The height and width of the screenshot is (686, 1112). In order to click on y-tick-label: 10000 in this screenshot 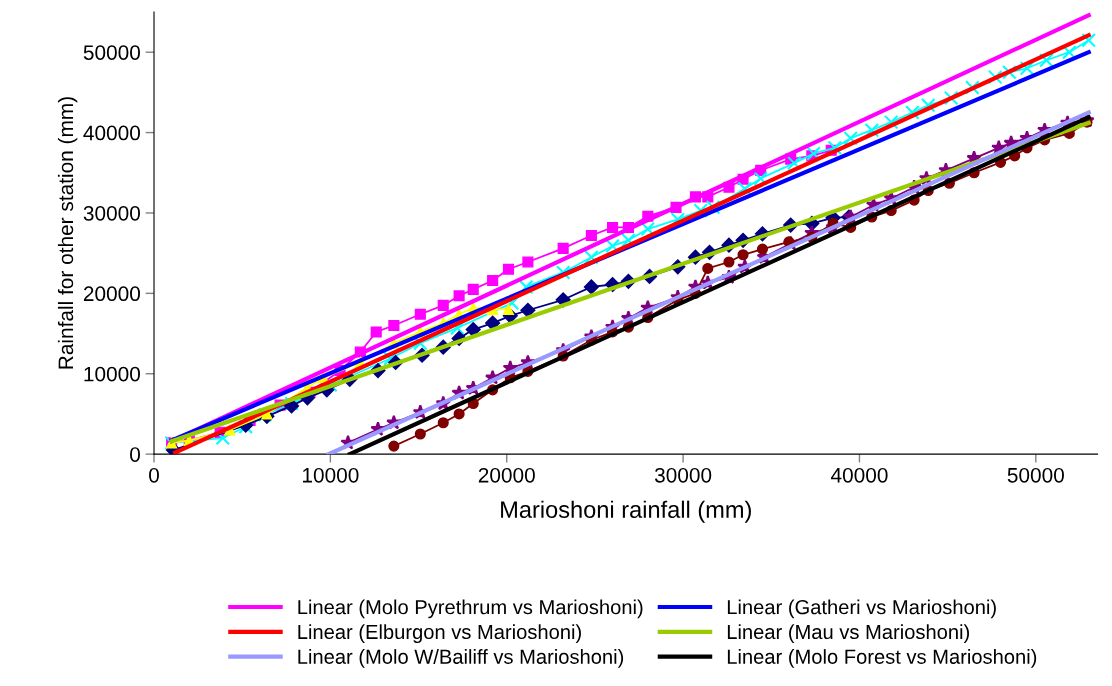, I will do `click(112, 374)`.